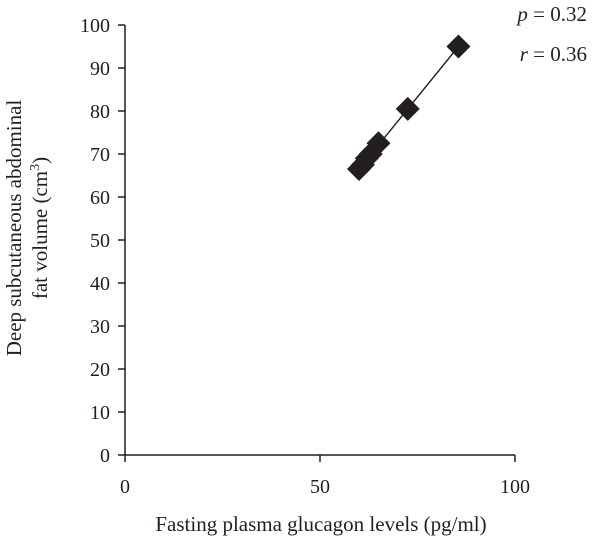  What do you see at coordinates (105, 456) in the screenshot?
I see `y-tick-label: 0` at bounding box center [105, 456].